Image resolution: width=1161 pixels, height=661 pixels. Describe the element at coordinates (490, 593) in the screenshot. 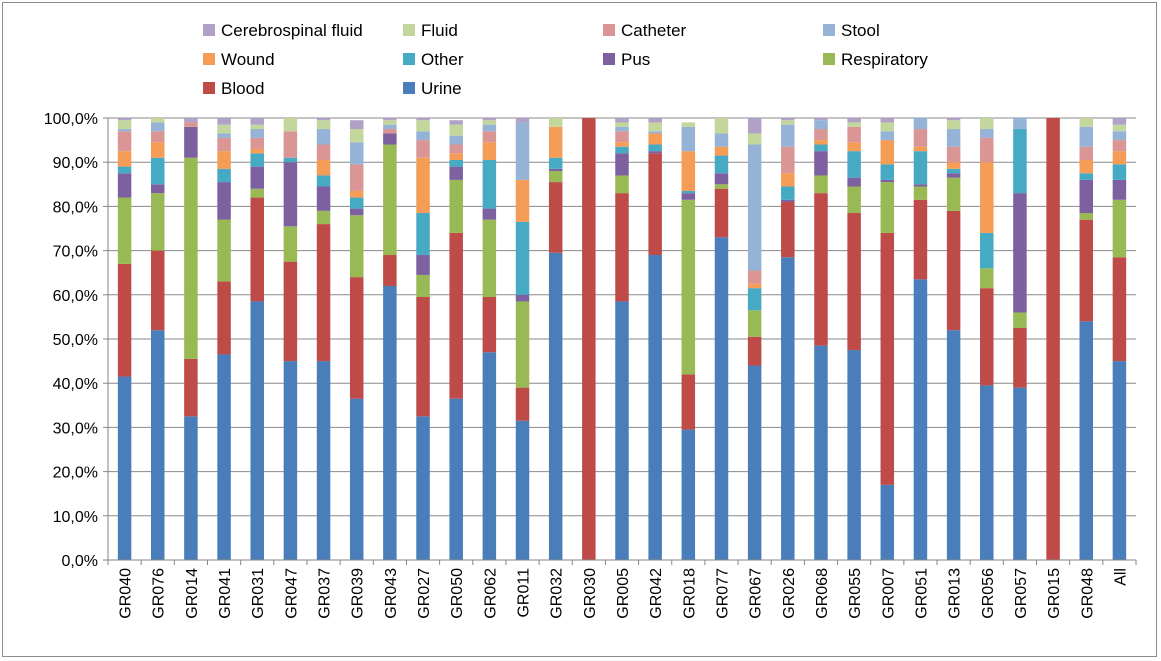

I see `x-tick-label: GR062` at that location.